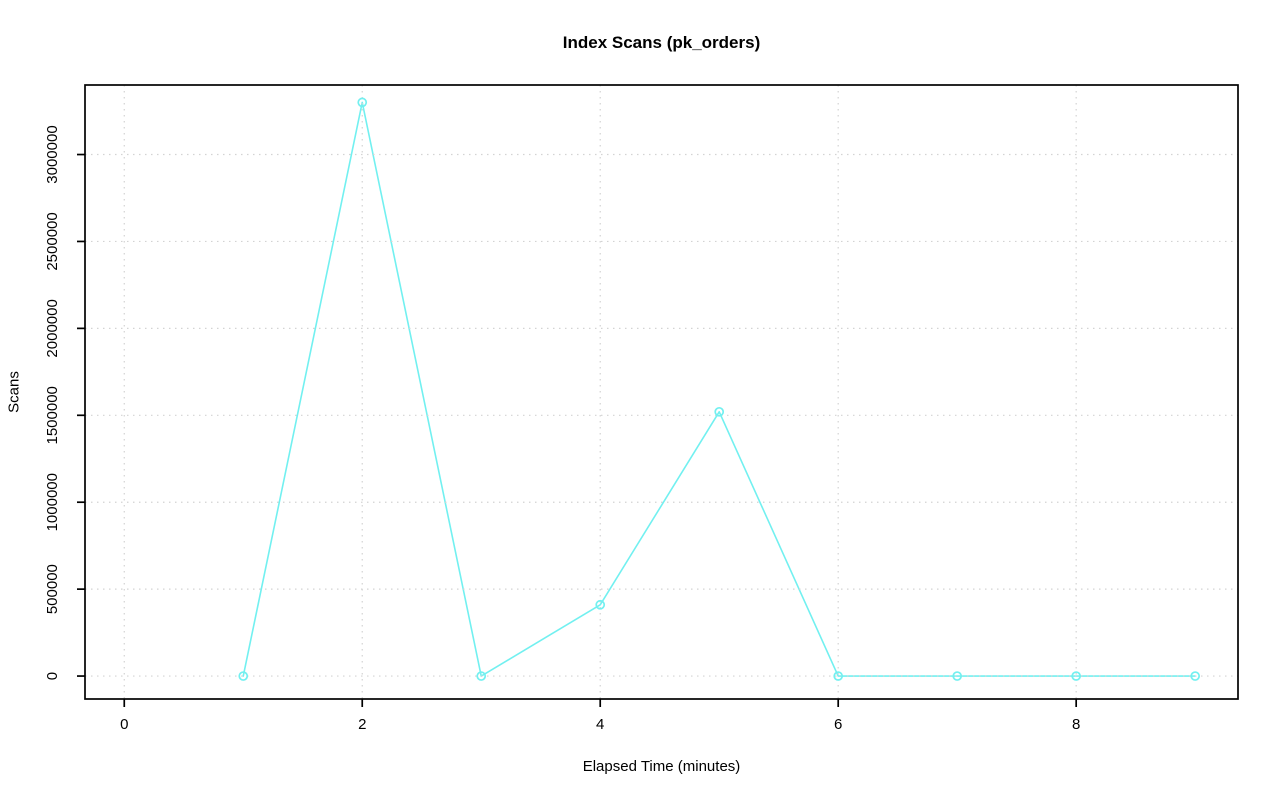 This screenshot has height=801, width=1280. Describe the element at coordinates (362, 724) in the screenshot. I see `x-tick-label: 2` at that location.